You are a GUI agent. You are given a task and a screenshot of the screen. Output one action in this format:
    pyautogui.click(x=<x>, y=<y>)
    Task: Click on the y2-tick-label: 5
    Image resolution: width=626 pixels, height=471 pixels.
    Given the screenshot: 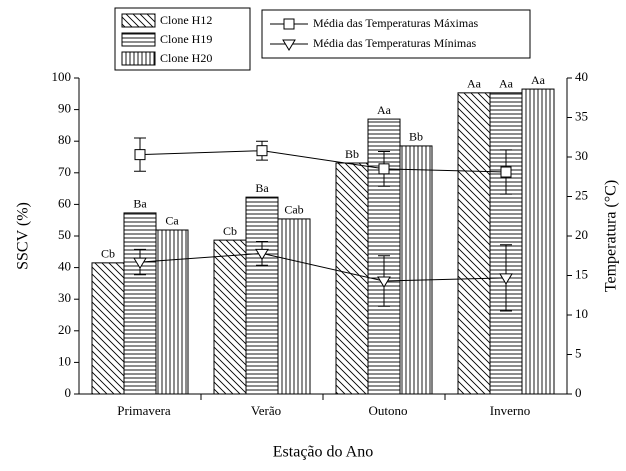 What is the action you would take?
    pyautogui.click(x=578, y=352)
    